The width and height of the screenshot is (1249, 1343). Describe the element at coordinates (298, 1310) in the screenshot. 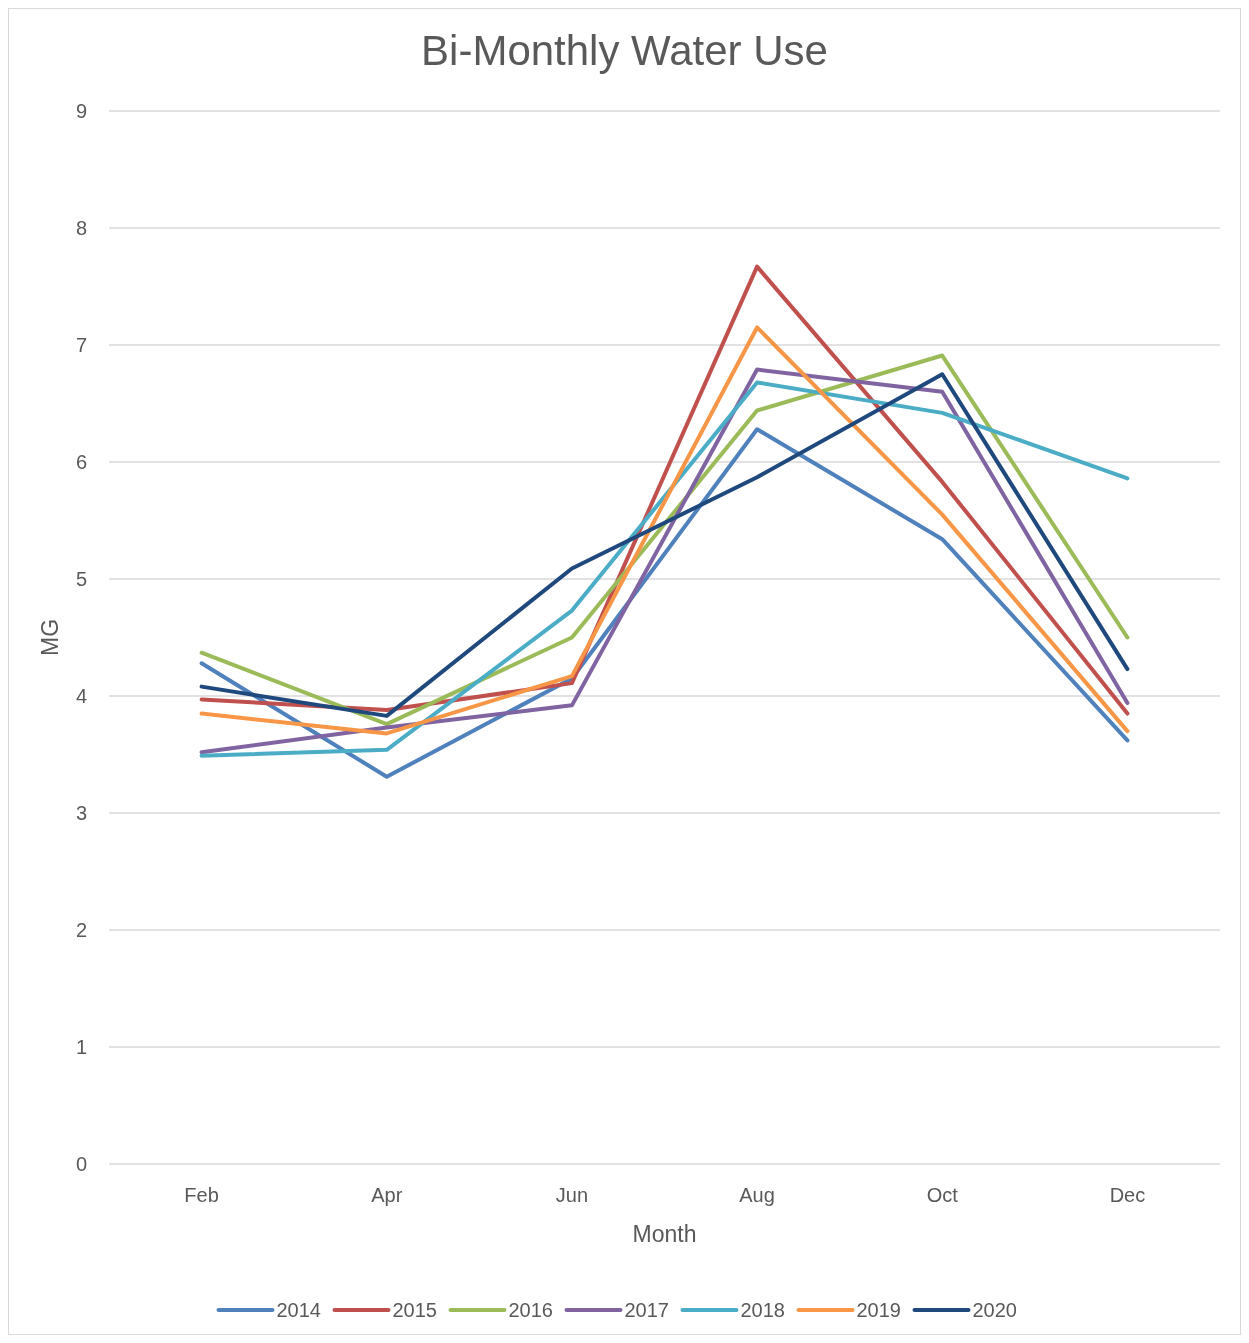

I see `legend-label: 2014` at that location.